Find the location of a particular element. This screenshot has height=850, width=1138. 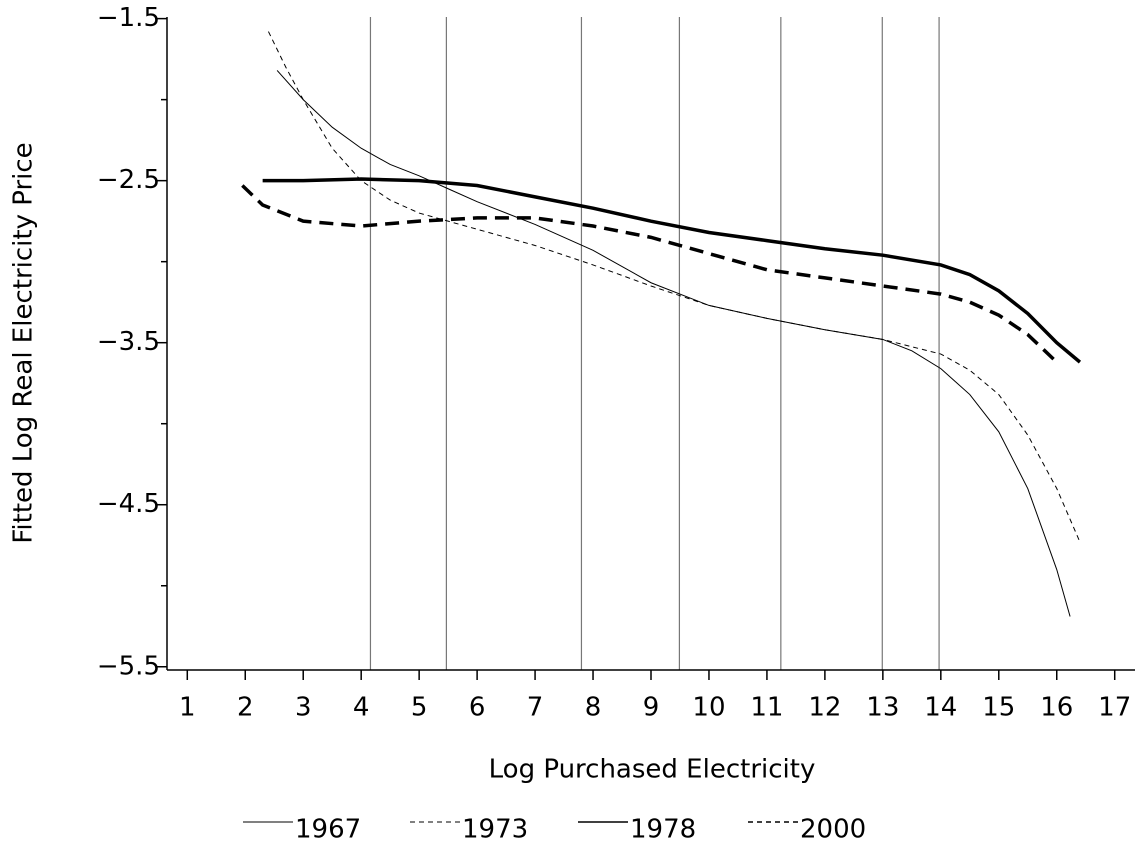

x-tick-label: 13 is located at coordinates (882, 708).